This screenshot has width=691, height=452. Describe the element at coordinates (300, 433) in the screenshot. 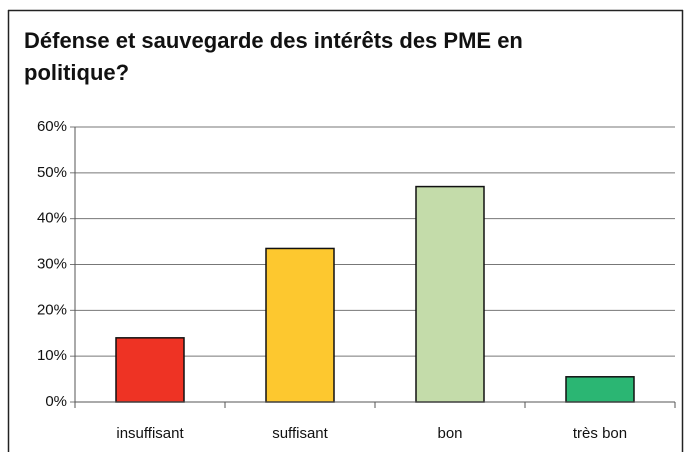

I see `x-tick-label: suffisant` at that location.